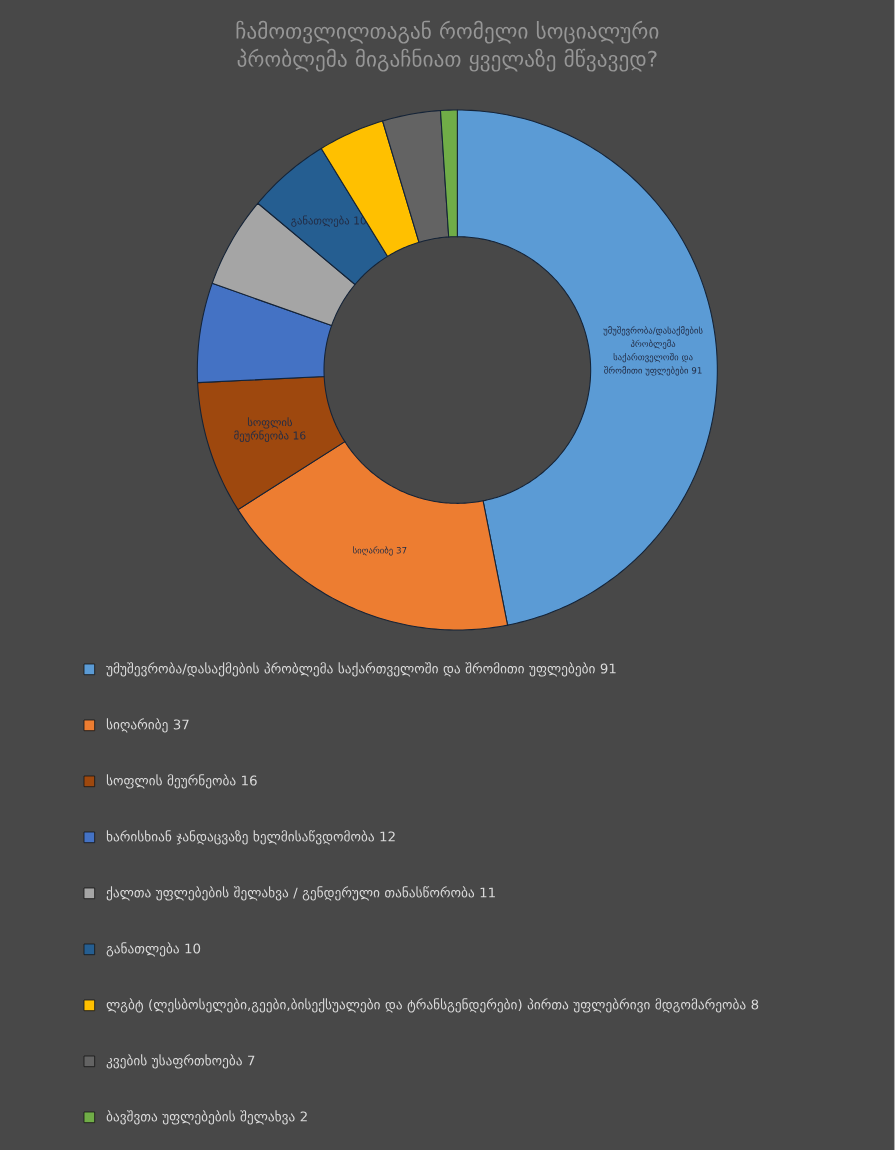  I want to click on legend-label: ქალთა უფლებების შელახვა / გენდერული თანასწორობა 11, so click(301, 893).